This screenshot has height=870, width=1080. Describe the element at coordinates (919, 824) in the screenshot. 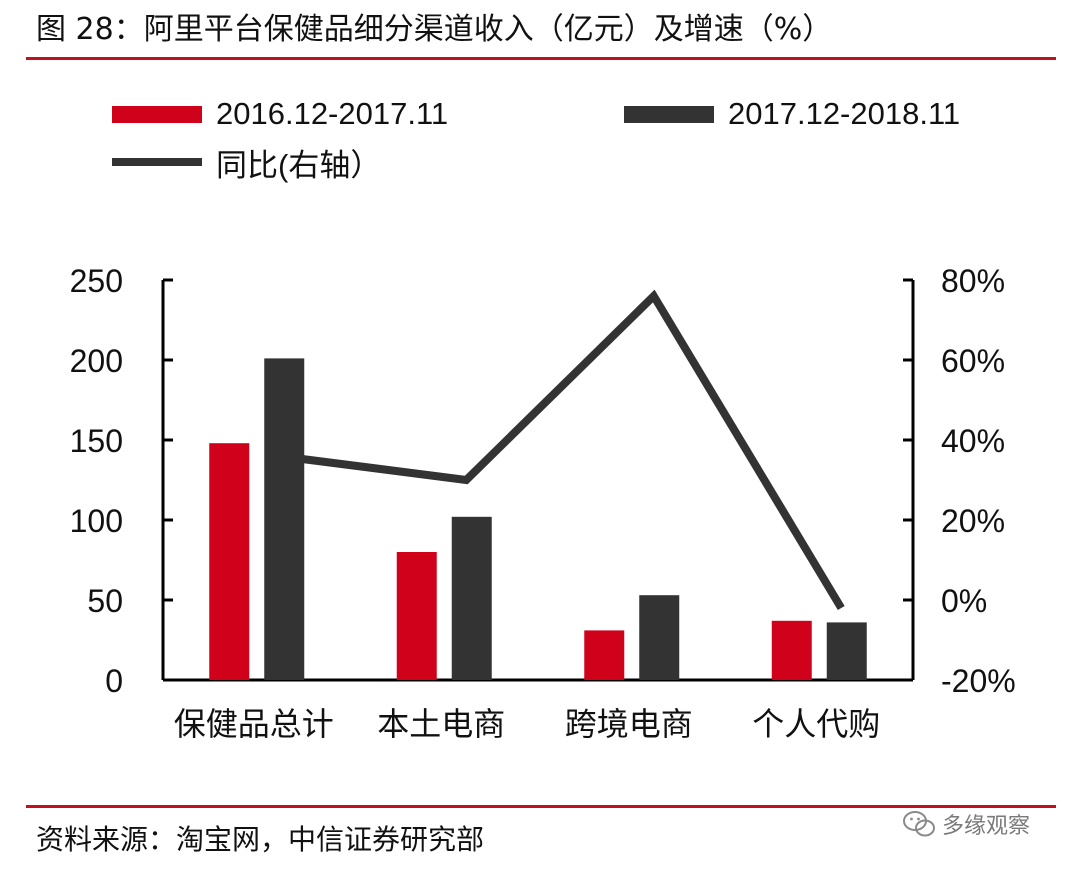

I see `wechat-icon` at that location.